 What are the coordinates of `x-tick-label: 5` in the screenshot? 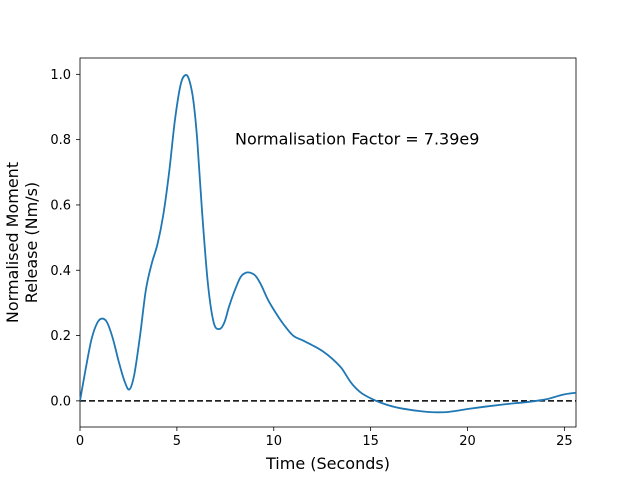 It's located at (177, 441).